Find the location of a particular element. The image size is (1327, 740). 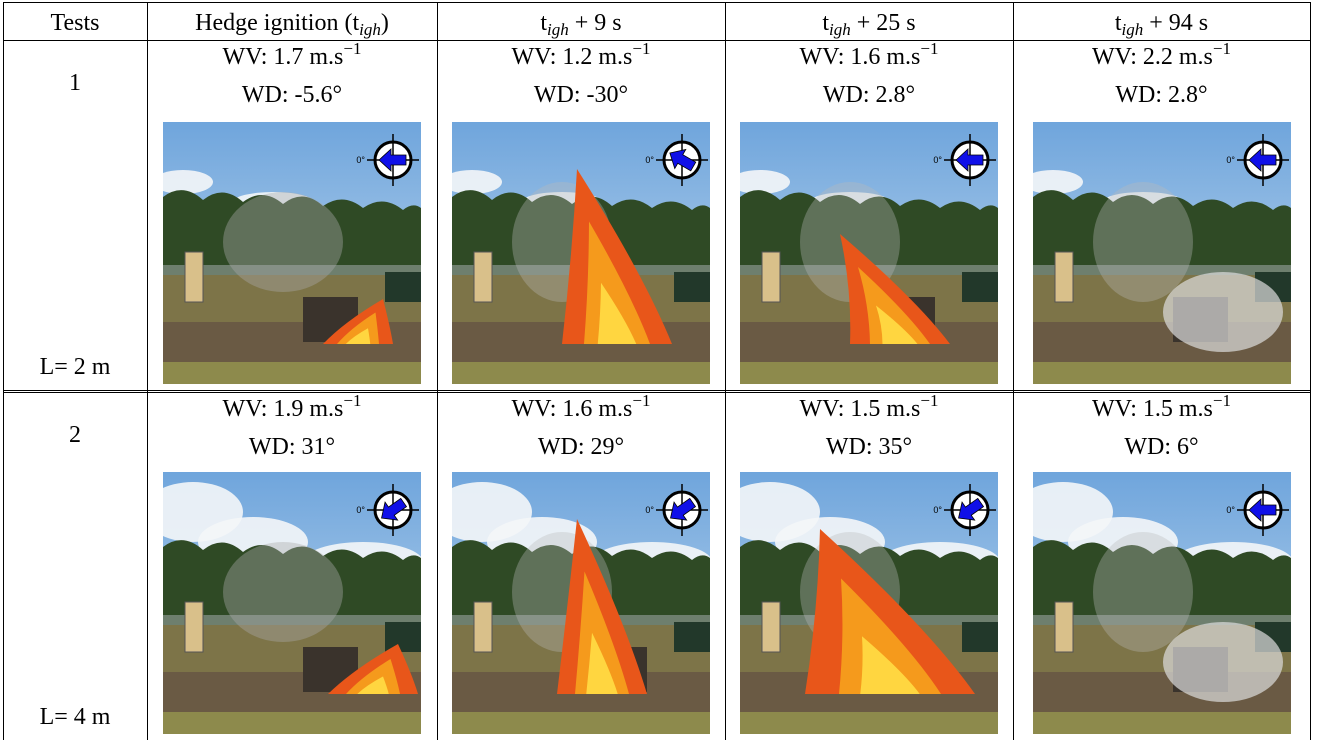

wind-speed: WV: 1.9 m.s−1 is located at coordinates (292, 407).